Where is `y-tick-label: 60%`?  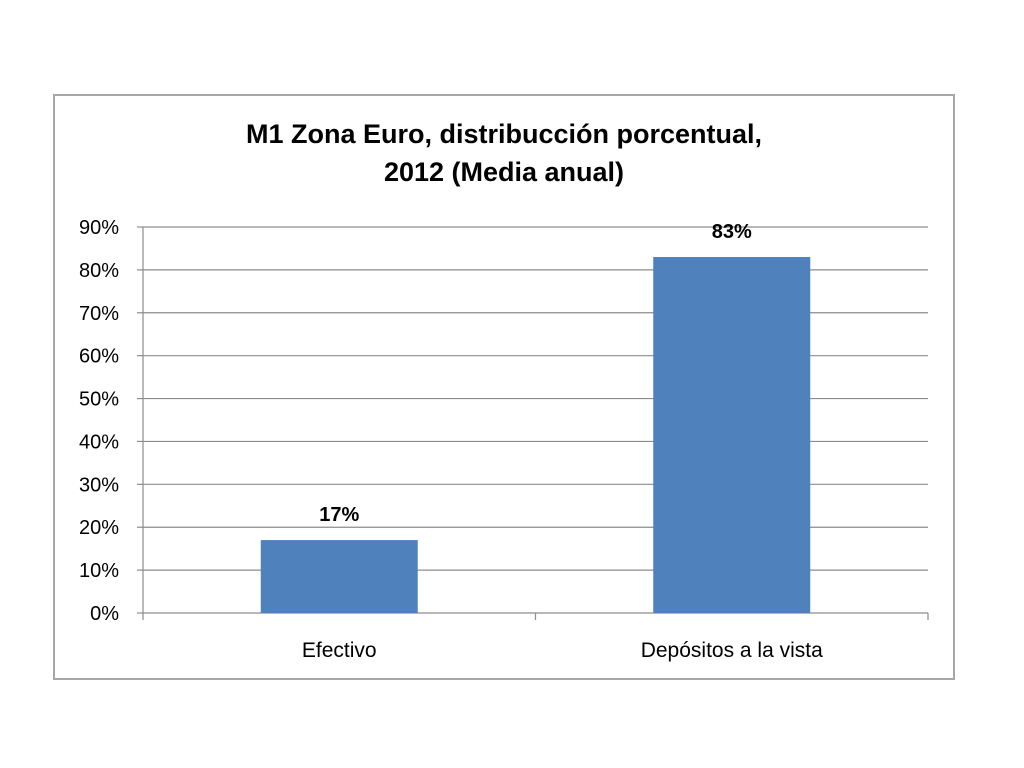 y-tick-label: 60% is located at coordinates (99, 357).